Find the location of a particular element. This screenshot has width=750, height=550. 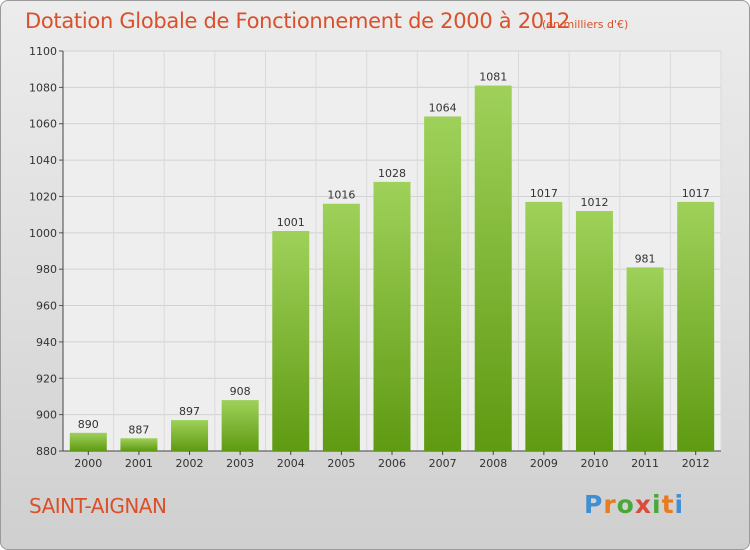

y-tick-label: 880 is located at coordinates (46, 451).